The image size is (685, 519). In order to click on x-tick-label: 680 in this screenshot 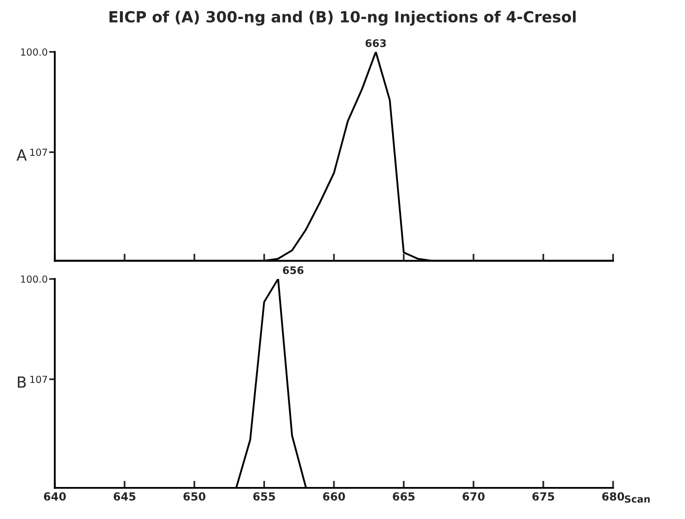, I will do `click(613, 496)`.